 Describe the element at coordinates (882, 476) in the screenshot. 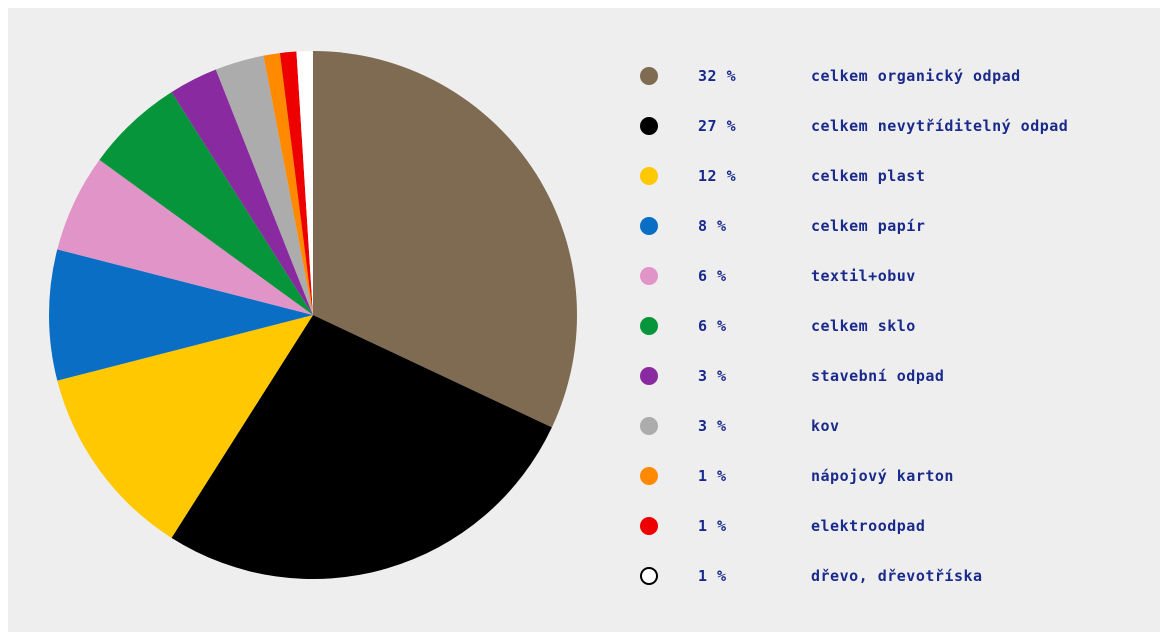

I see `legend-label: nápojový karton` at that location.